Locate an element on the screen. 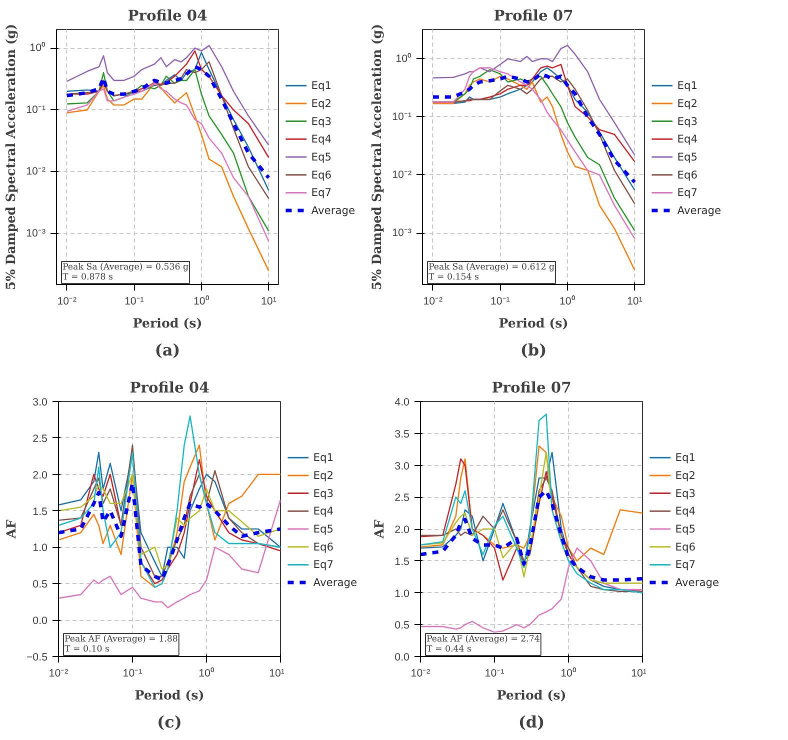 Image resolution: width=788 pixels, height=740 pixels. text: (b) is located at coordinates (533, 350).